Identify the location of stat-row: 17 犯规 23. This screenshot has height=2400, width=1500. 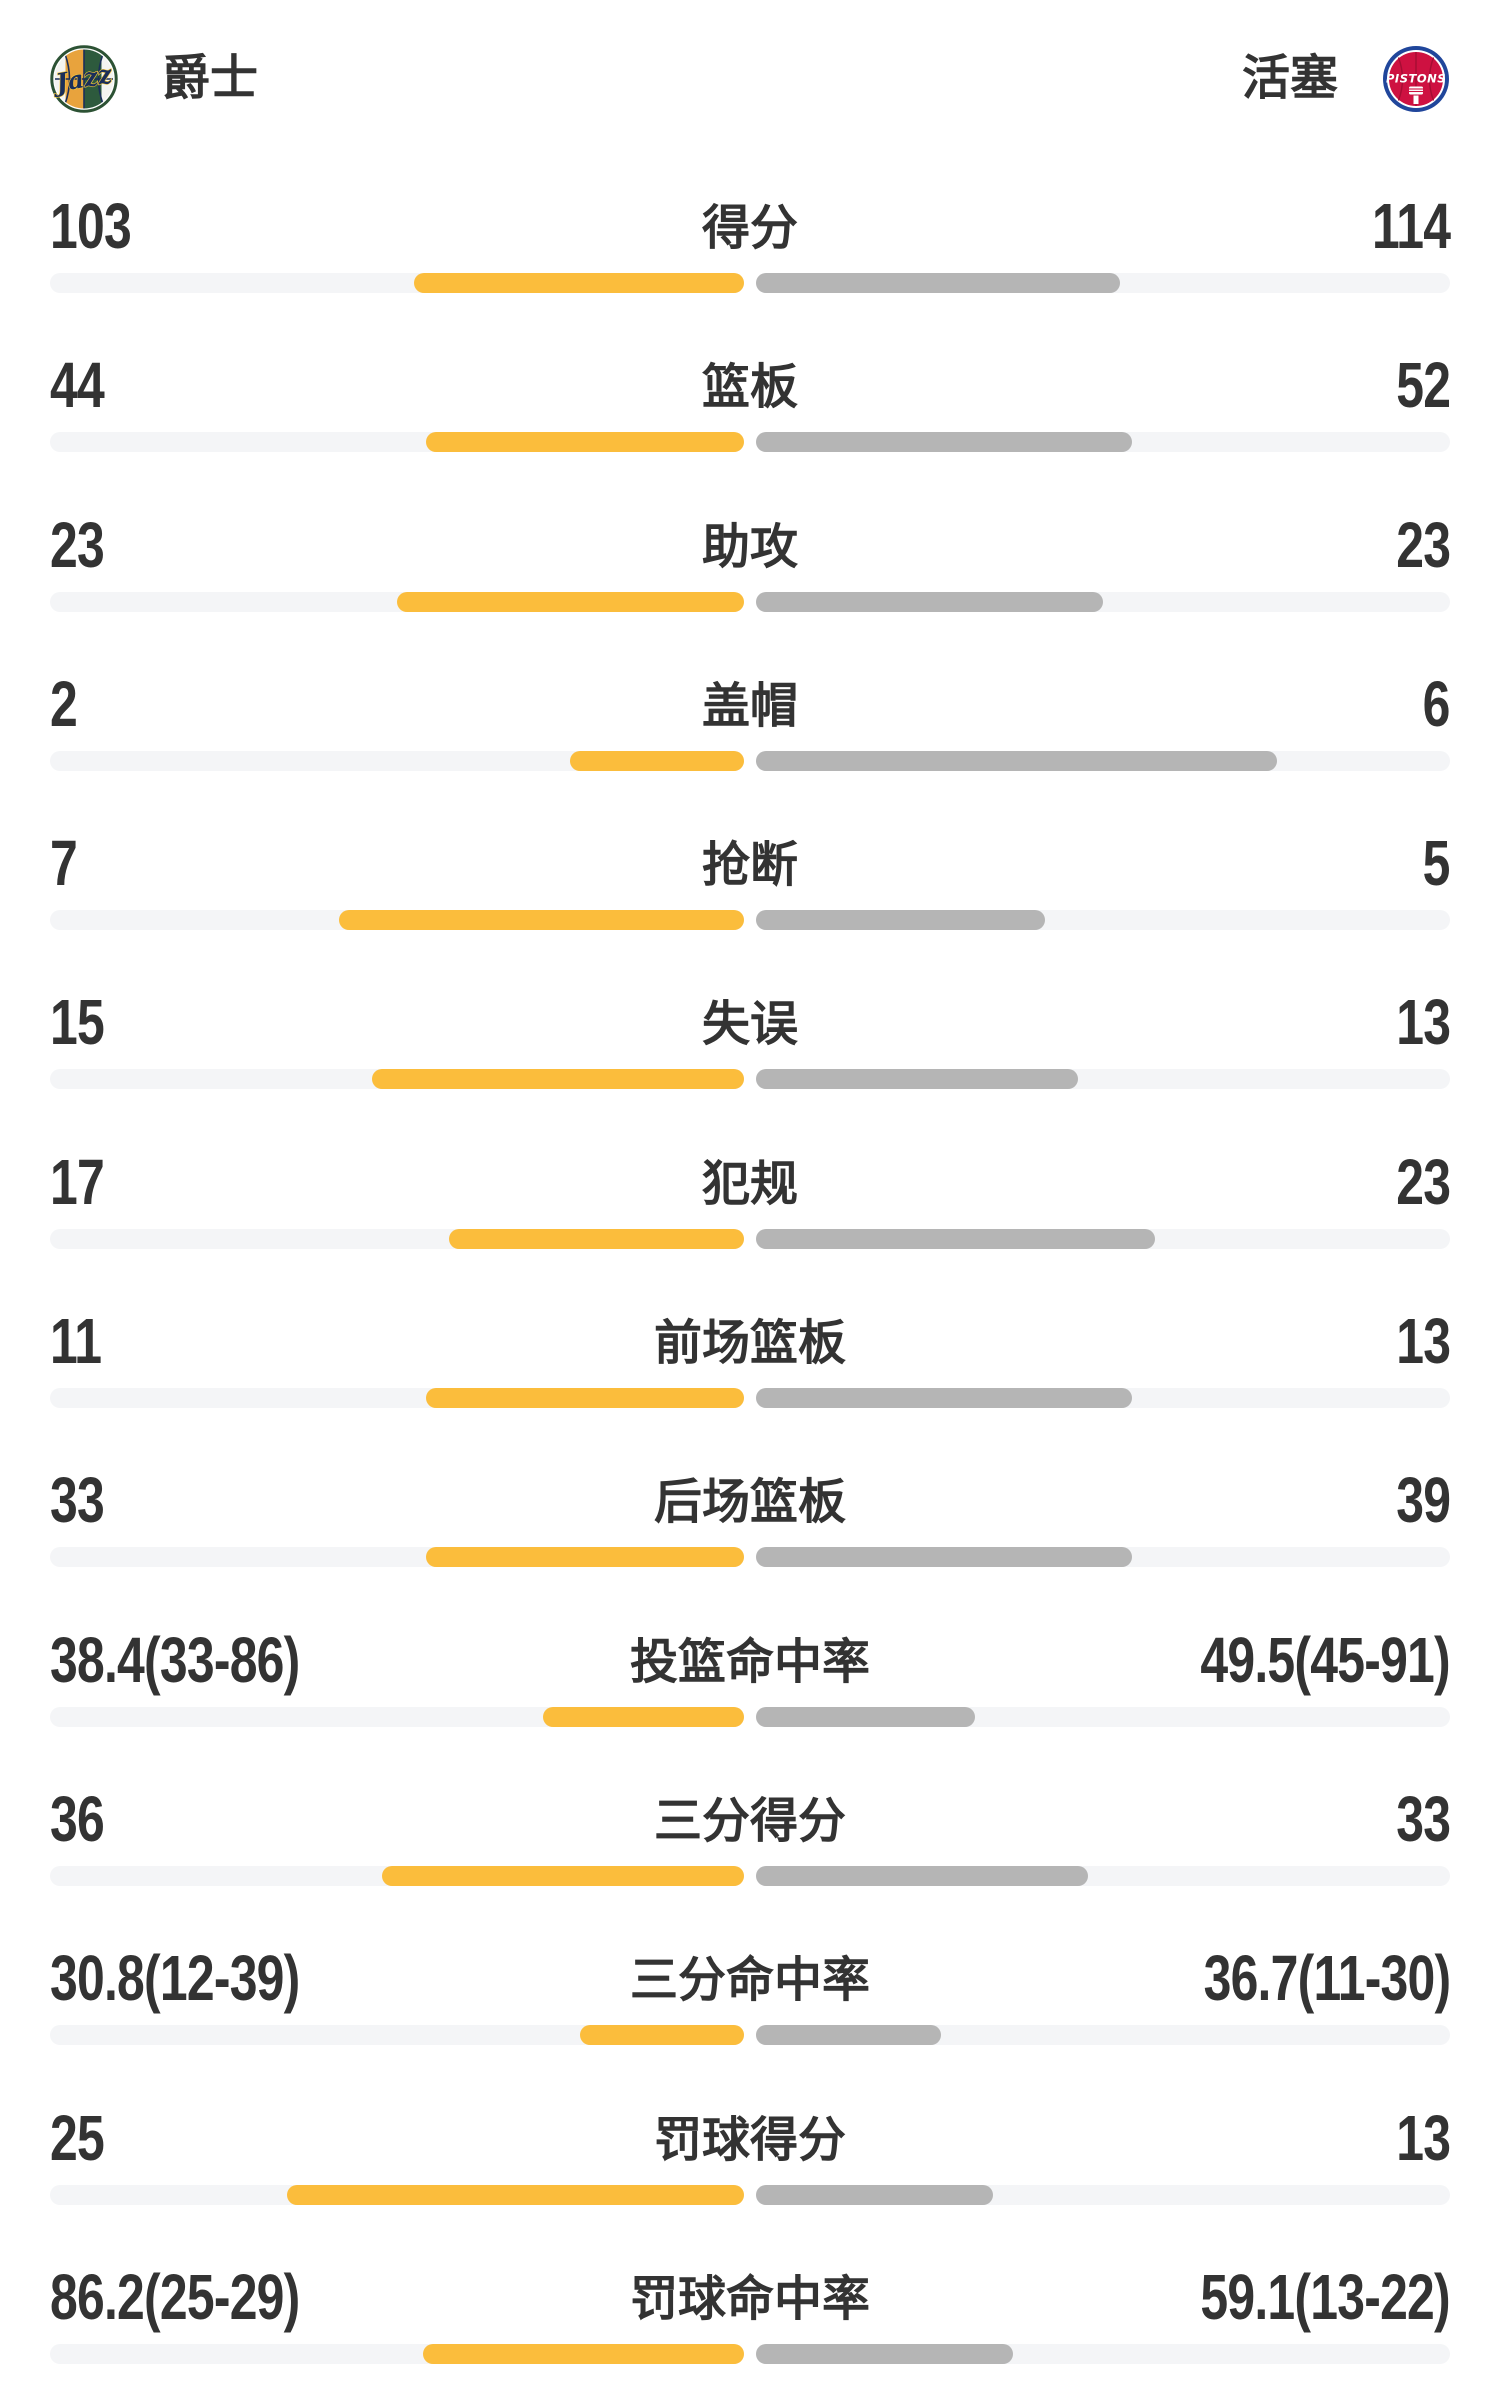
(750, 1225).